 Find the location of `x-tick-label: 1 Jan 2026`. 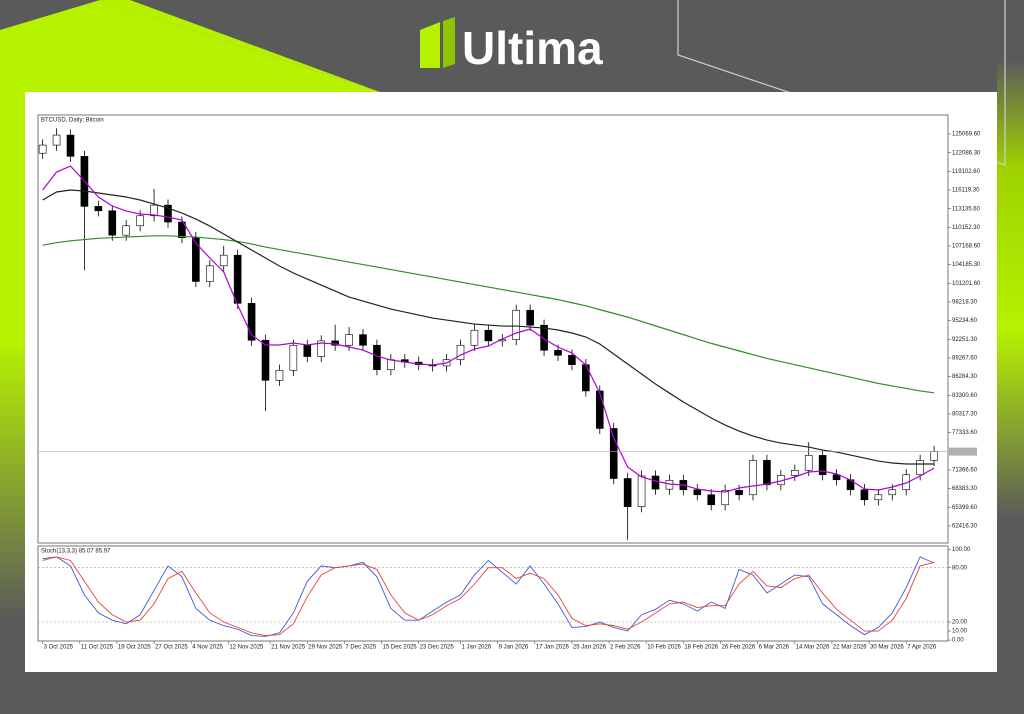

x-tick-label: 1 Jan 2026 is located at coordinates (477, 648).